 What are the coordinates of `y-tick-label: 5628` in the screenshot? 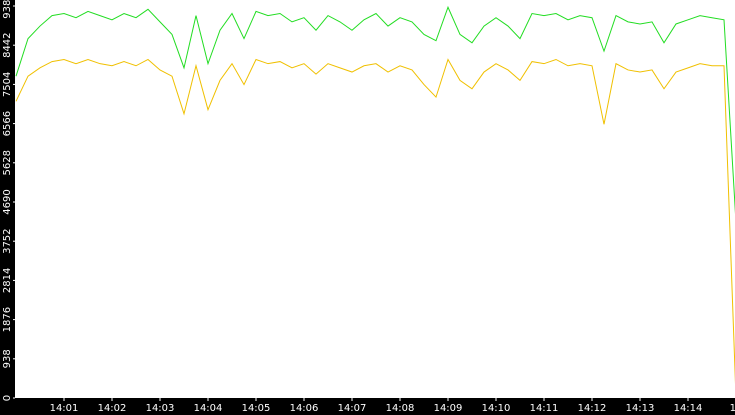 It's located at (7, 162).